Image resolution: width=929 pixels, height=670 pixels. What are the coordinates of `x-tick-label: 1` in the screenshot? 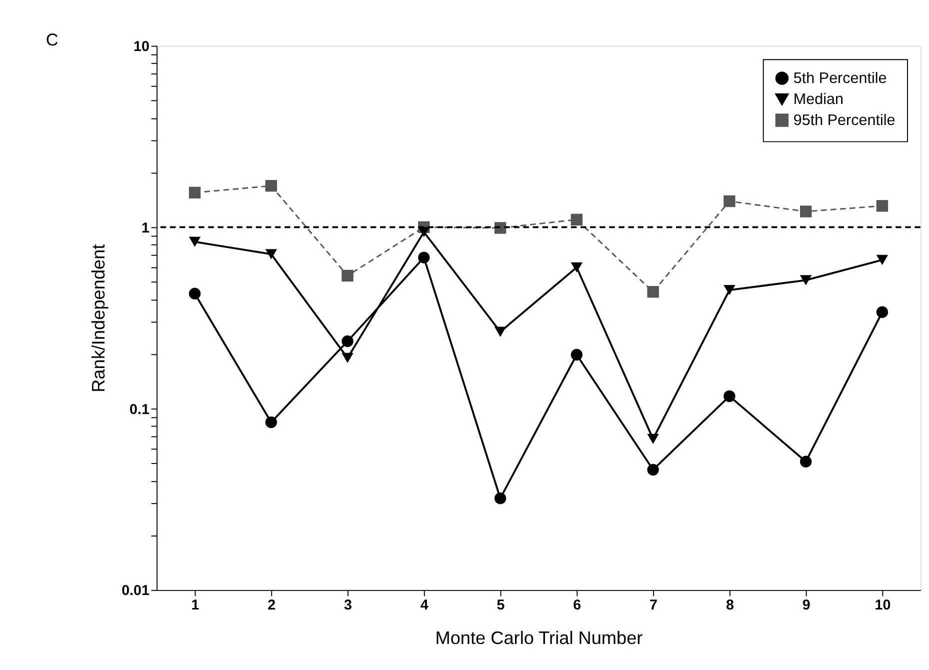 It's located at (195, 606).